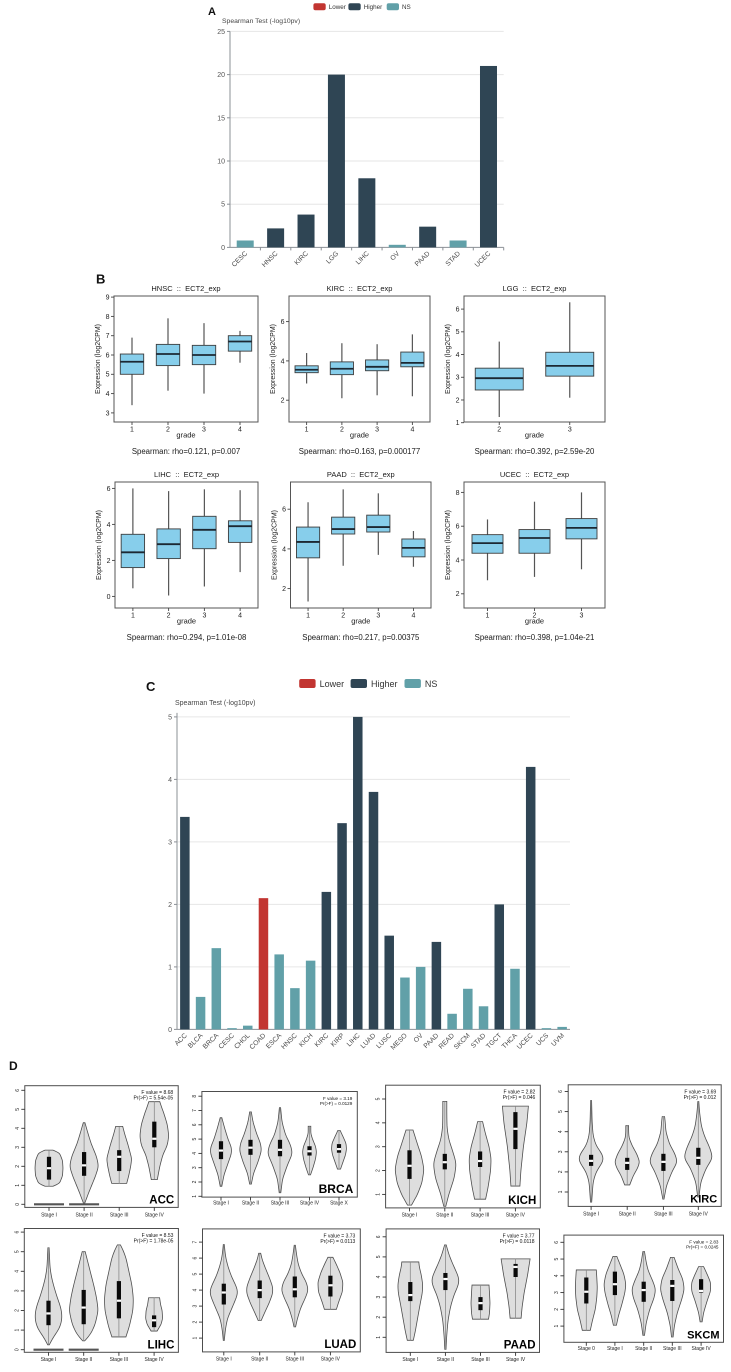  Describe the element at coordinates (535, 451) in the screenshot. I see `svg-text:Spearman: rho=0.392, p=2.59e-2: Spearman: rho=0.392, p=2.59e-20` at that location.